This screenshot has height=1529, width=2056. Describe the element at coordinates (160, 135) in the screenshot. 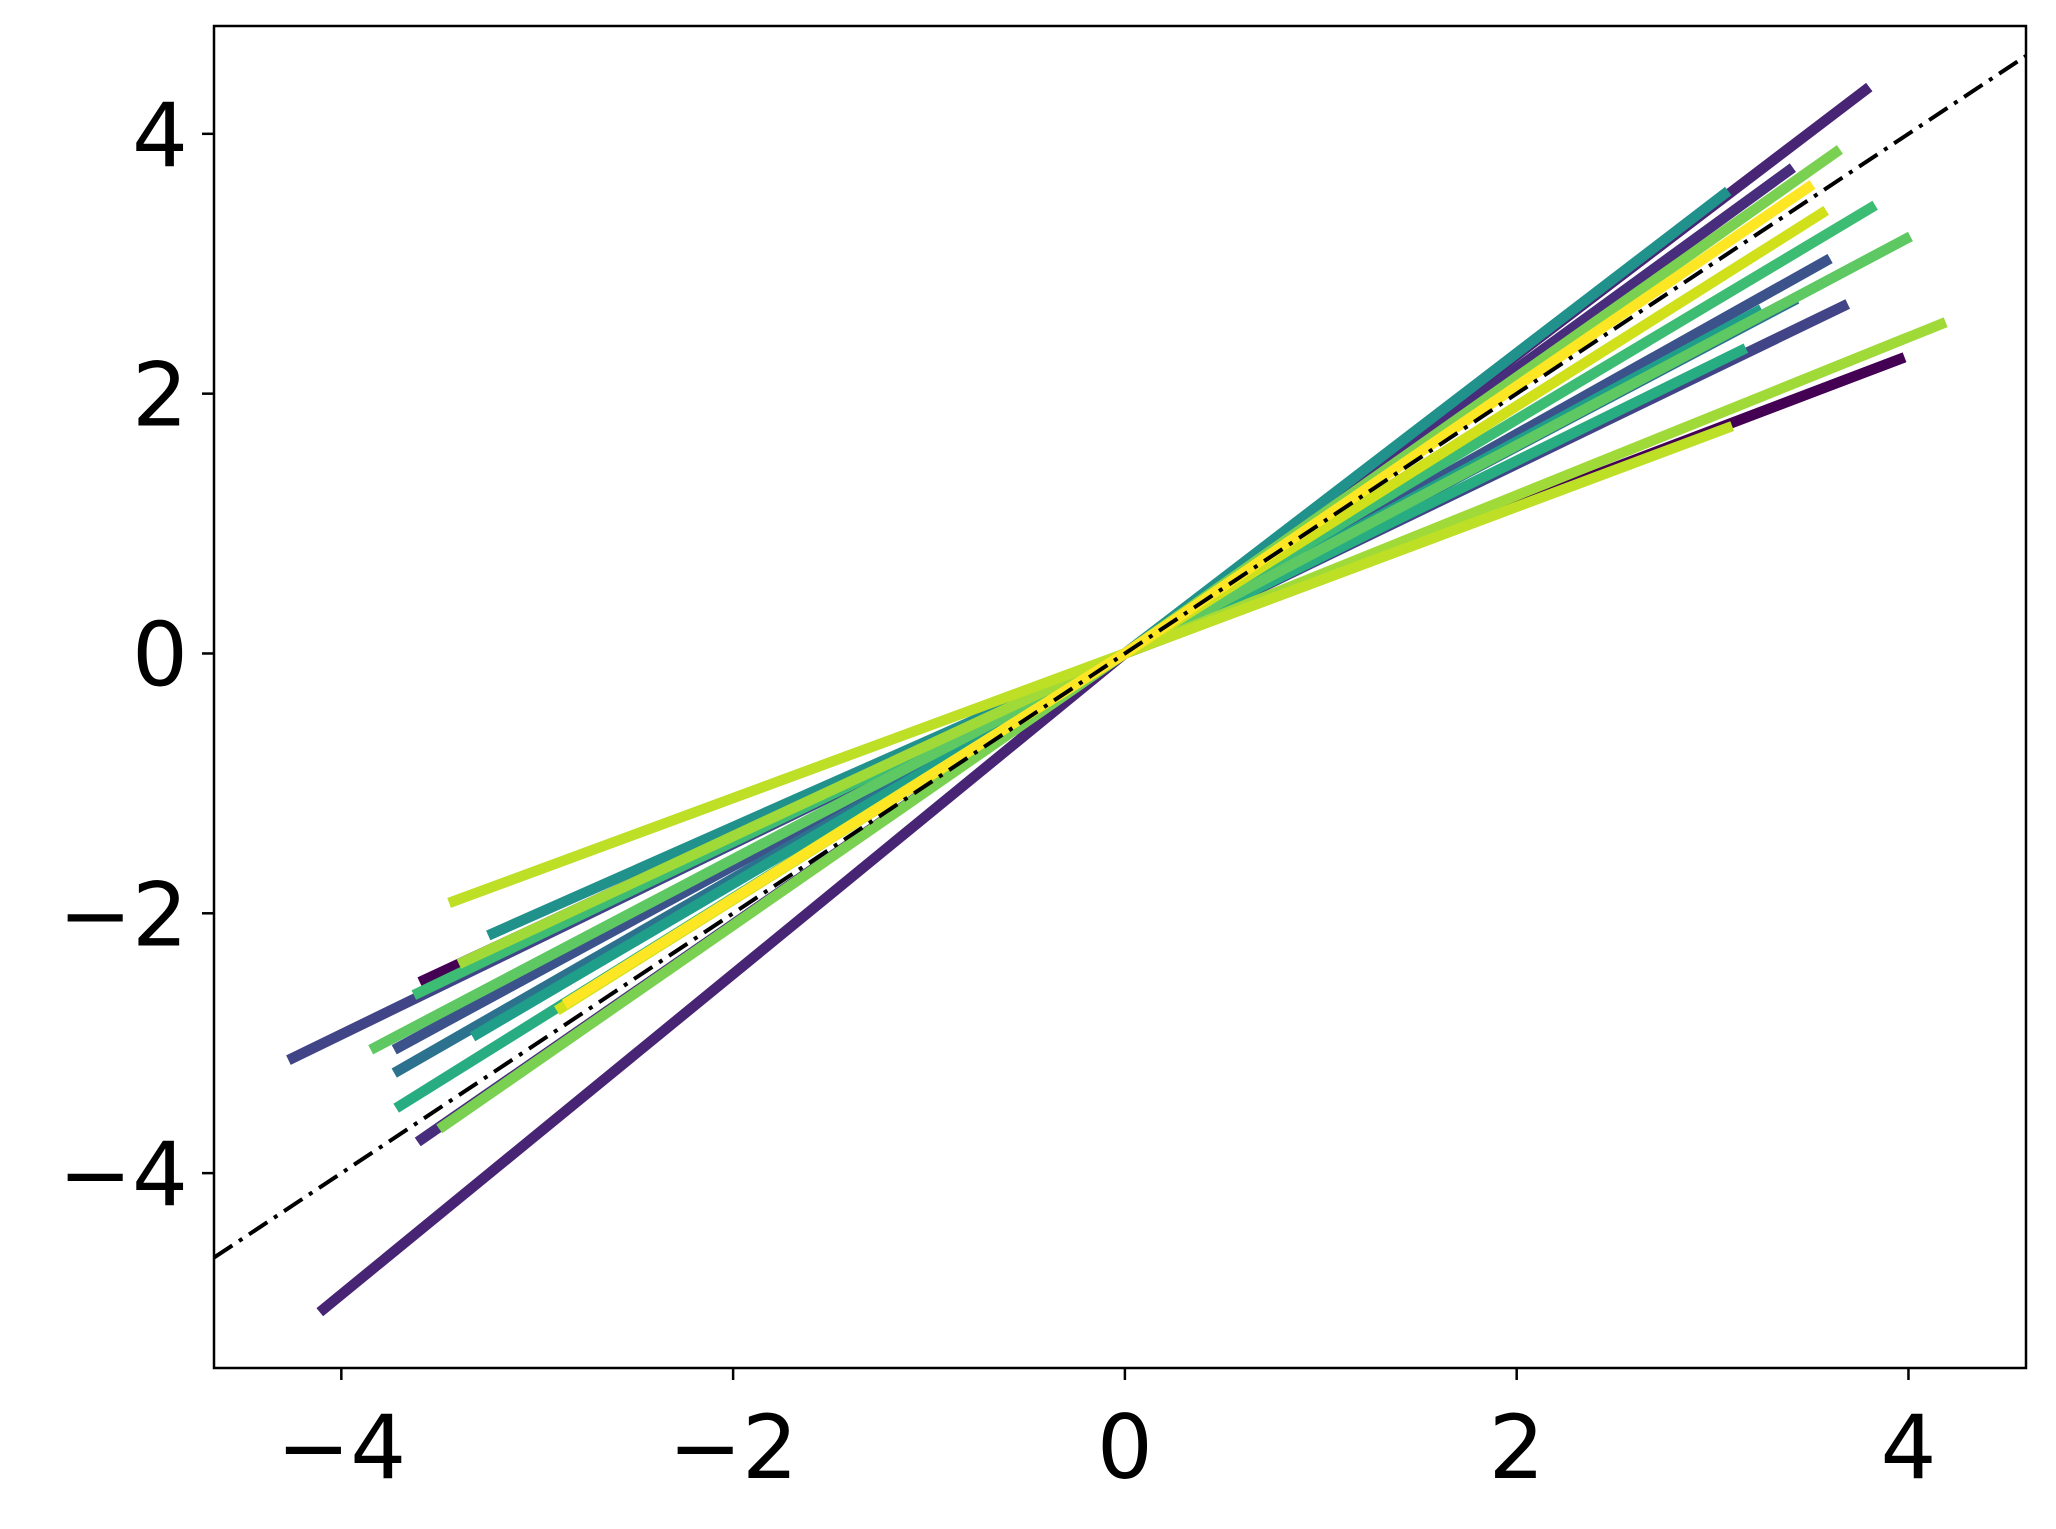

I see `y-tick-label: 4` at that location.